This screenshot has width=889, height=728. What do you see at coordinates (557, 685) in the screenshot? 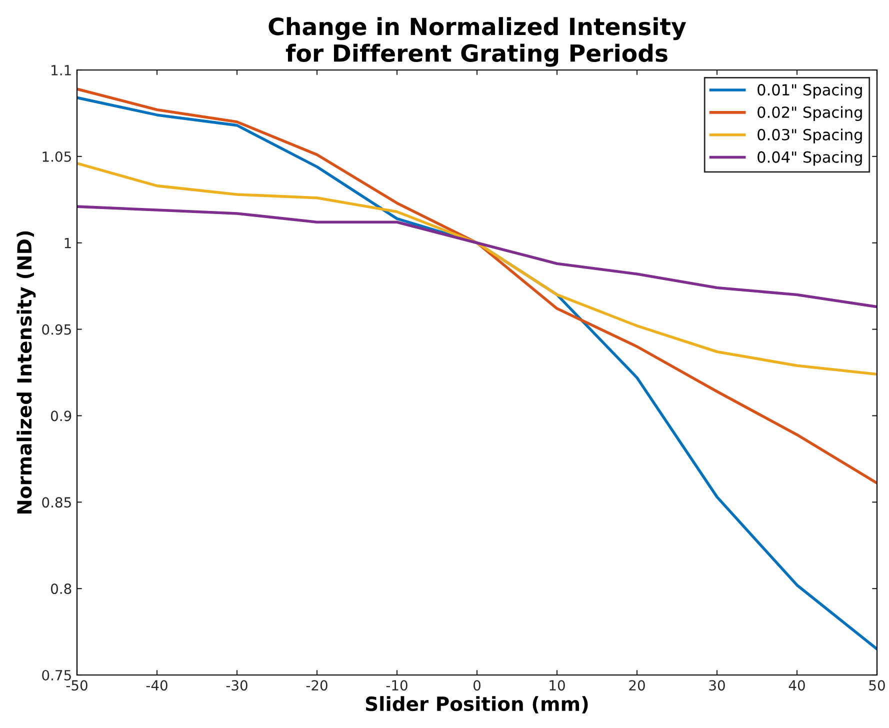
I see `x-tick-label: 10` at bounding box center [557, 685].